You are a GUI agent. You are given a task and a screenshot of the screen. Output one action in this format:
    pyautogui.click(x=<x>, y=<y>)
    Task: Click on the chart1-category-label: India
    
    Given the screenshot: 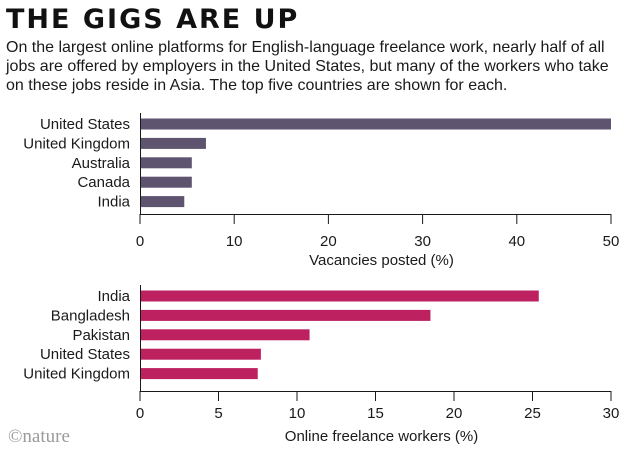 What is the action you would take?
    pyautogui.click(x=113, y=202)
    